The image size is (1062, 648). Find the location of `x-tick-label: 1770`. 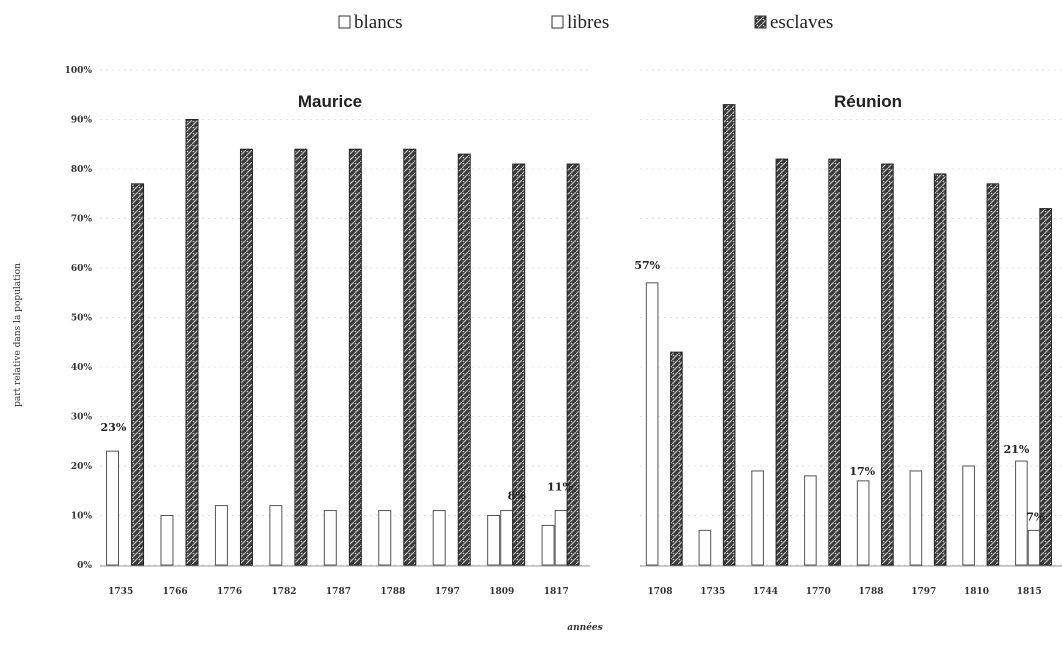

x-tick-label: 1770 is located at coordinates (818, 592).